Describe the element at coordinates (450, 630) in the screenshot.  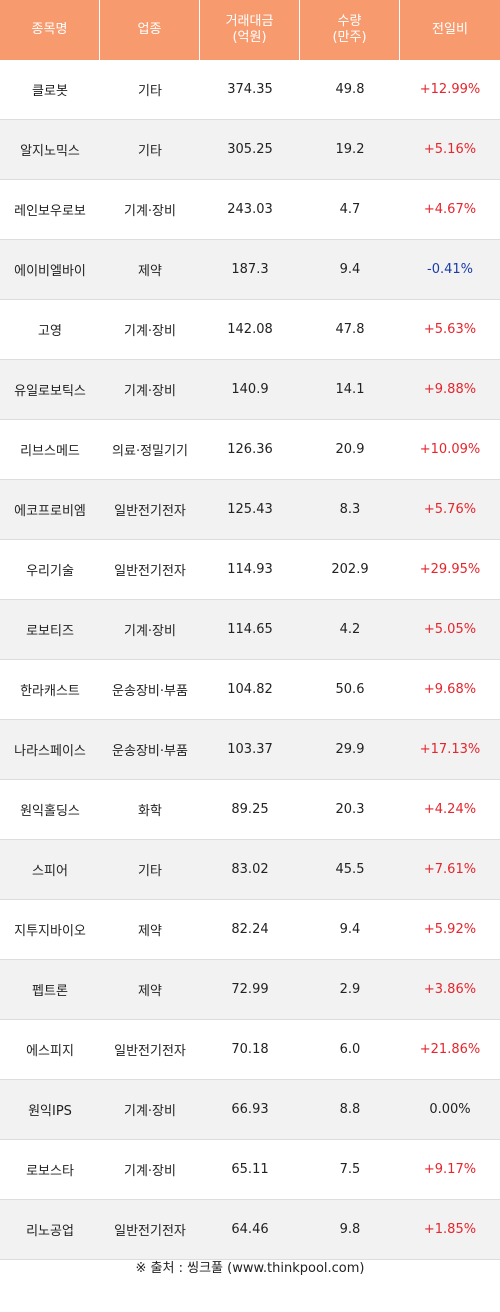
I see `change-cell: +5.05%` at that location.